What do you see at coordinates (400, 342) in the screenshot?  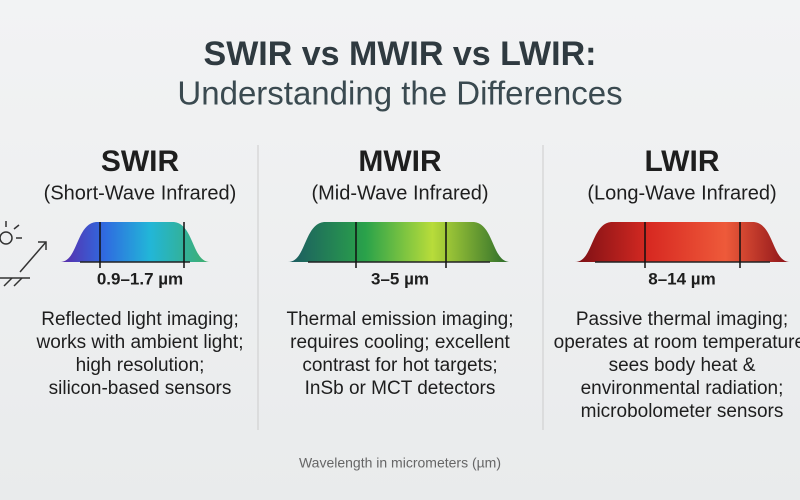 I see `description: requires cooling; excellent` at bounding box center [400, 342].